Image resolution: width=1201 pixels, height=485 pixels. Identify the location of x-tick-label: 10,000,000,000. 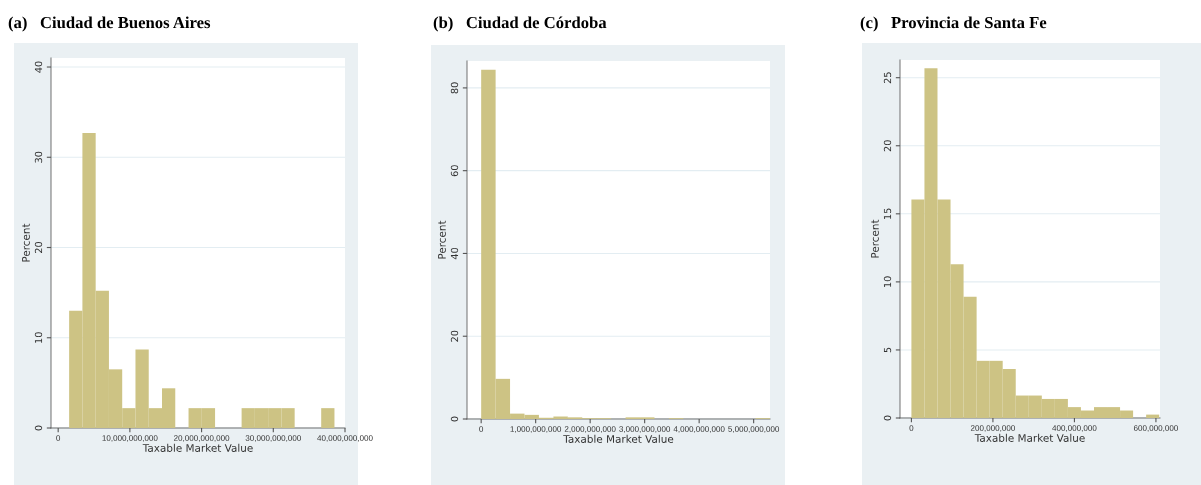
(130, 438).